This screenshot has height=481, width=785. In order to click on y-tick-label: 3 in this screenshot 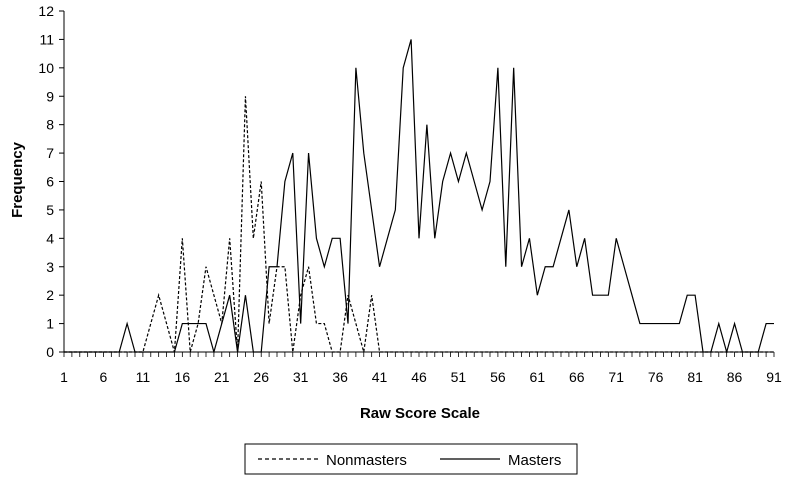, I will do `click(50, 267)`.